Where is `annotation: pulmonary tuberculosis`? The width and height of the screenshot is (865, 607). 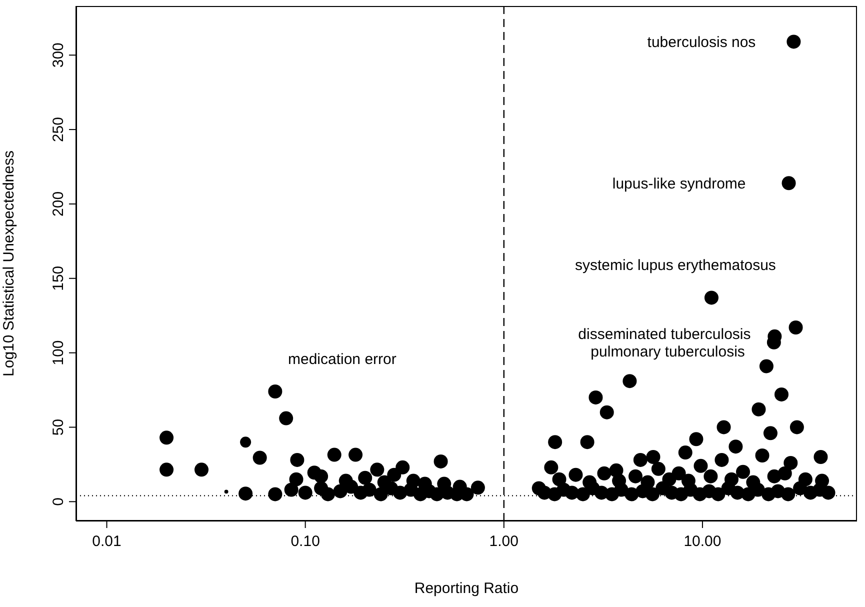 annotation: pulmonary tuberculosis is located at coordinates (667, 352).